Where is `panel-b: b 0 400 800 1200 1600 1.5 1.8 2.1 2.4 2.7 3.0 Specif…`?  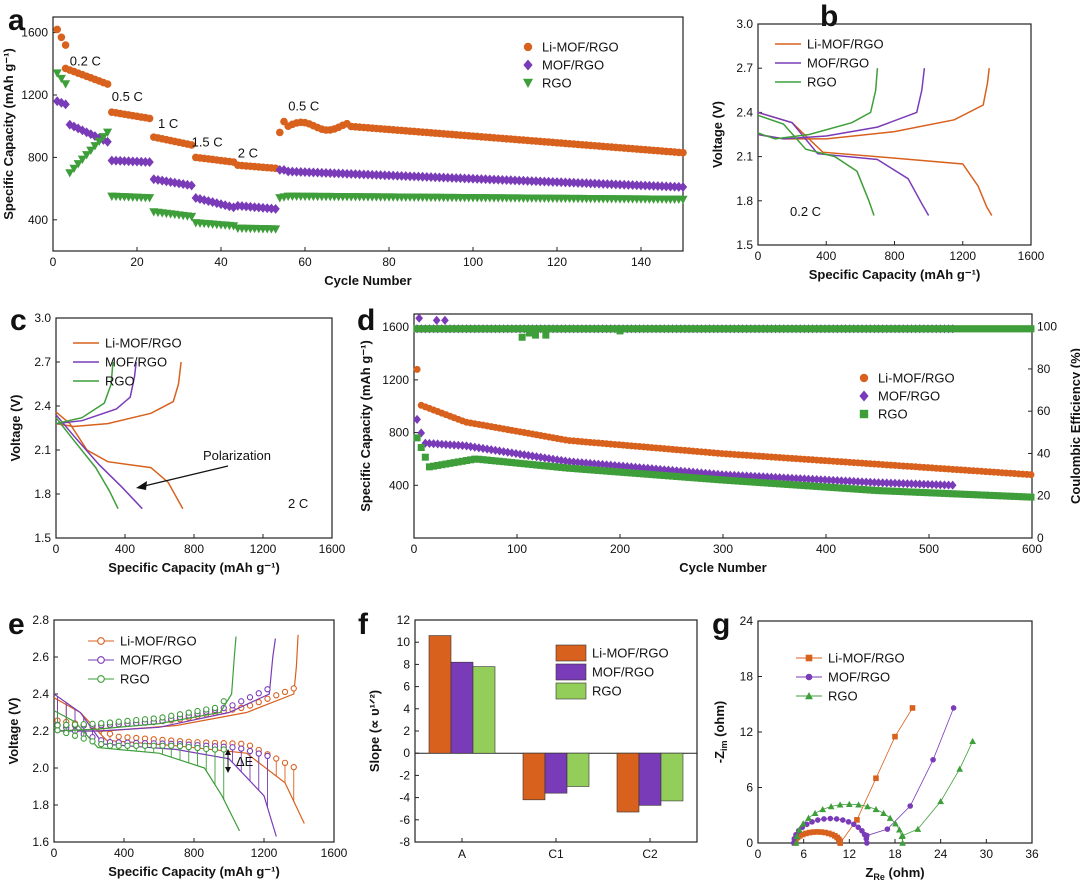
panel-b: b 0 400 800 1200 1600 1.5 1.8 2.1 2.4 2.7 3.0 Specif… is located at coordinates (877, 141).